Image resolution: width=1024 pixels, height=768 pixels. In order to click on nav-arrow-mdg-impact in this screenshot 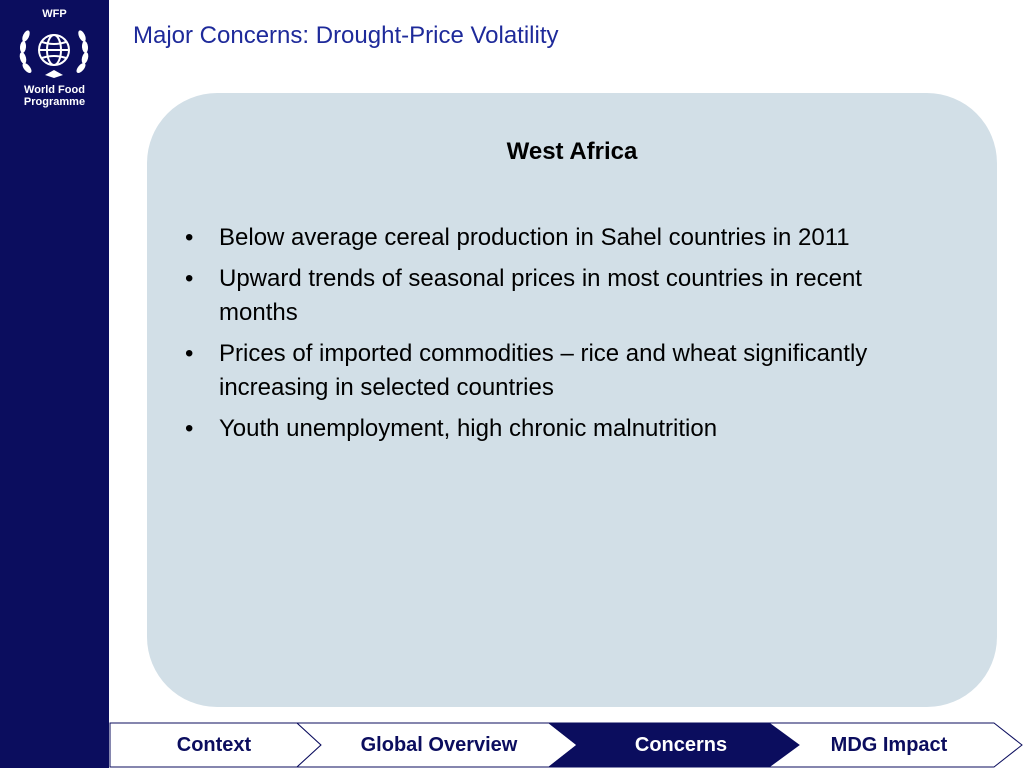, I will do `click(895, 745)`.